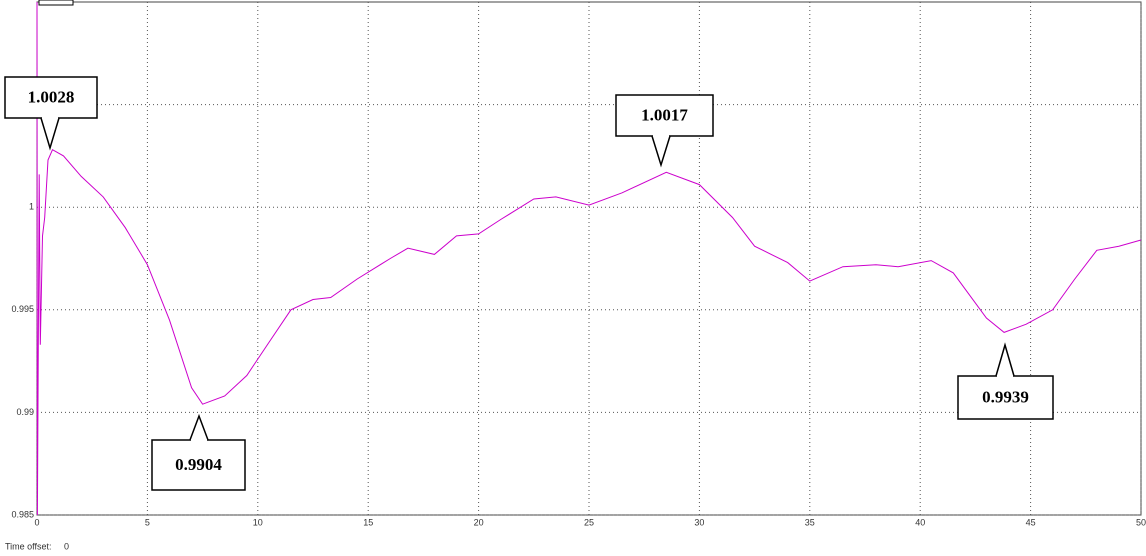 The image size is (1146, 556). I want to click on x-tick-label: 35, so click(810, 522).